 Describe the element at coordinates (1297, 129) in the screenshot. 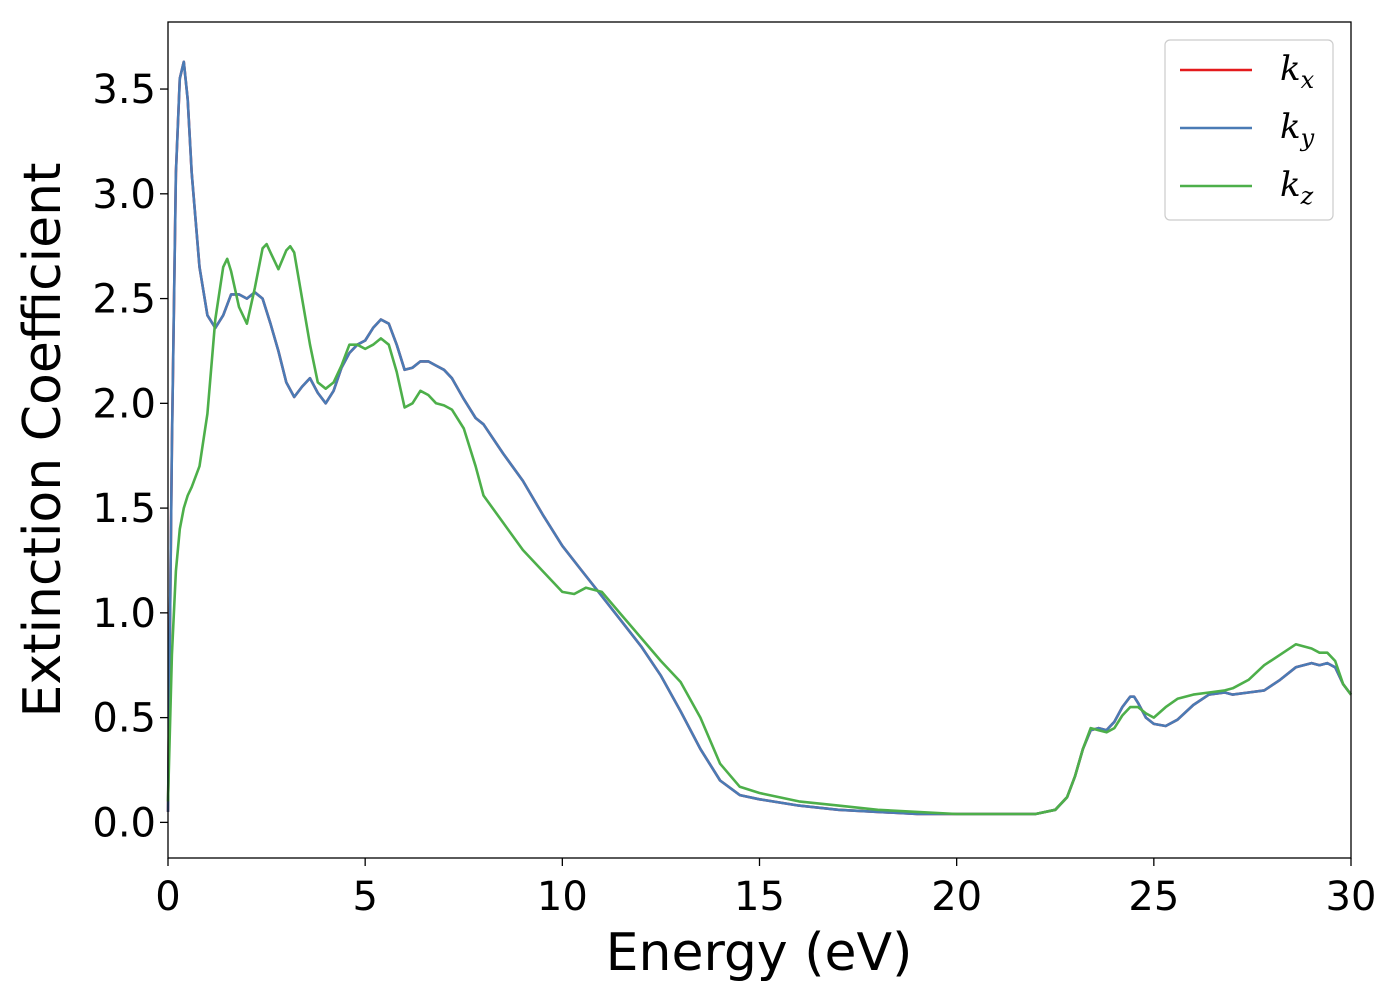

I see `legend-label-y: ky` at that location.